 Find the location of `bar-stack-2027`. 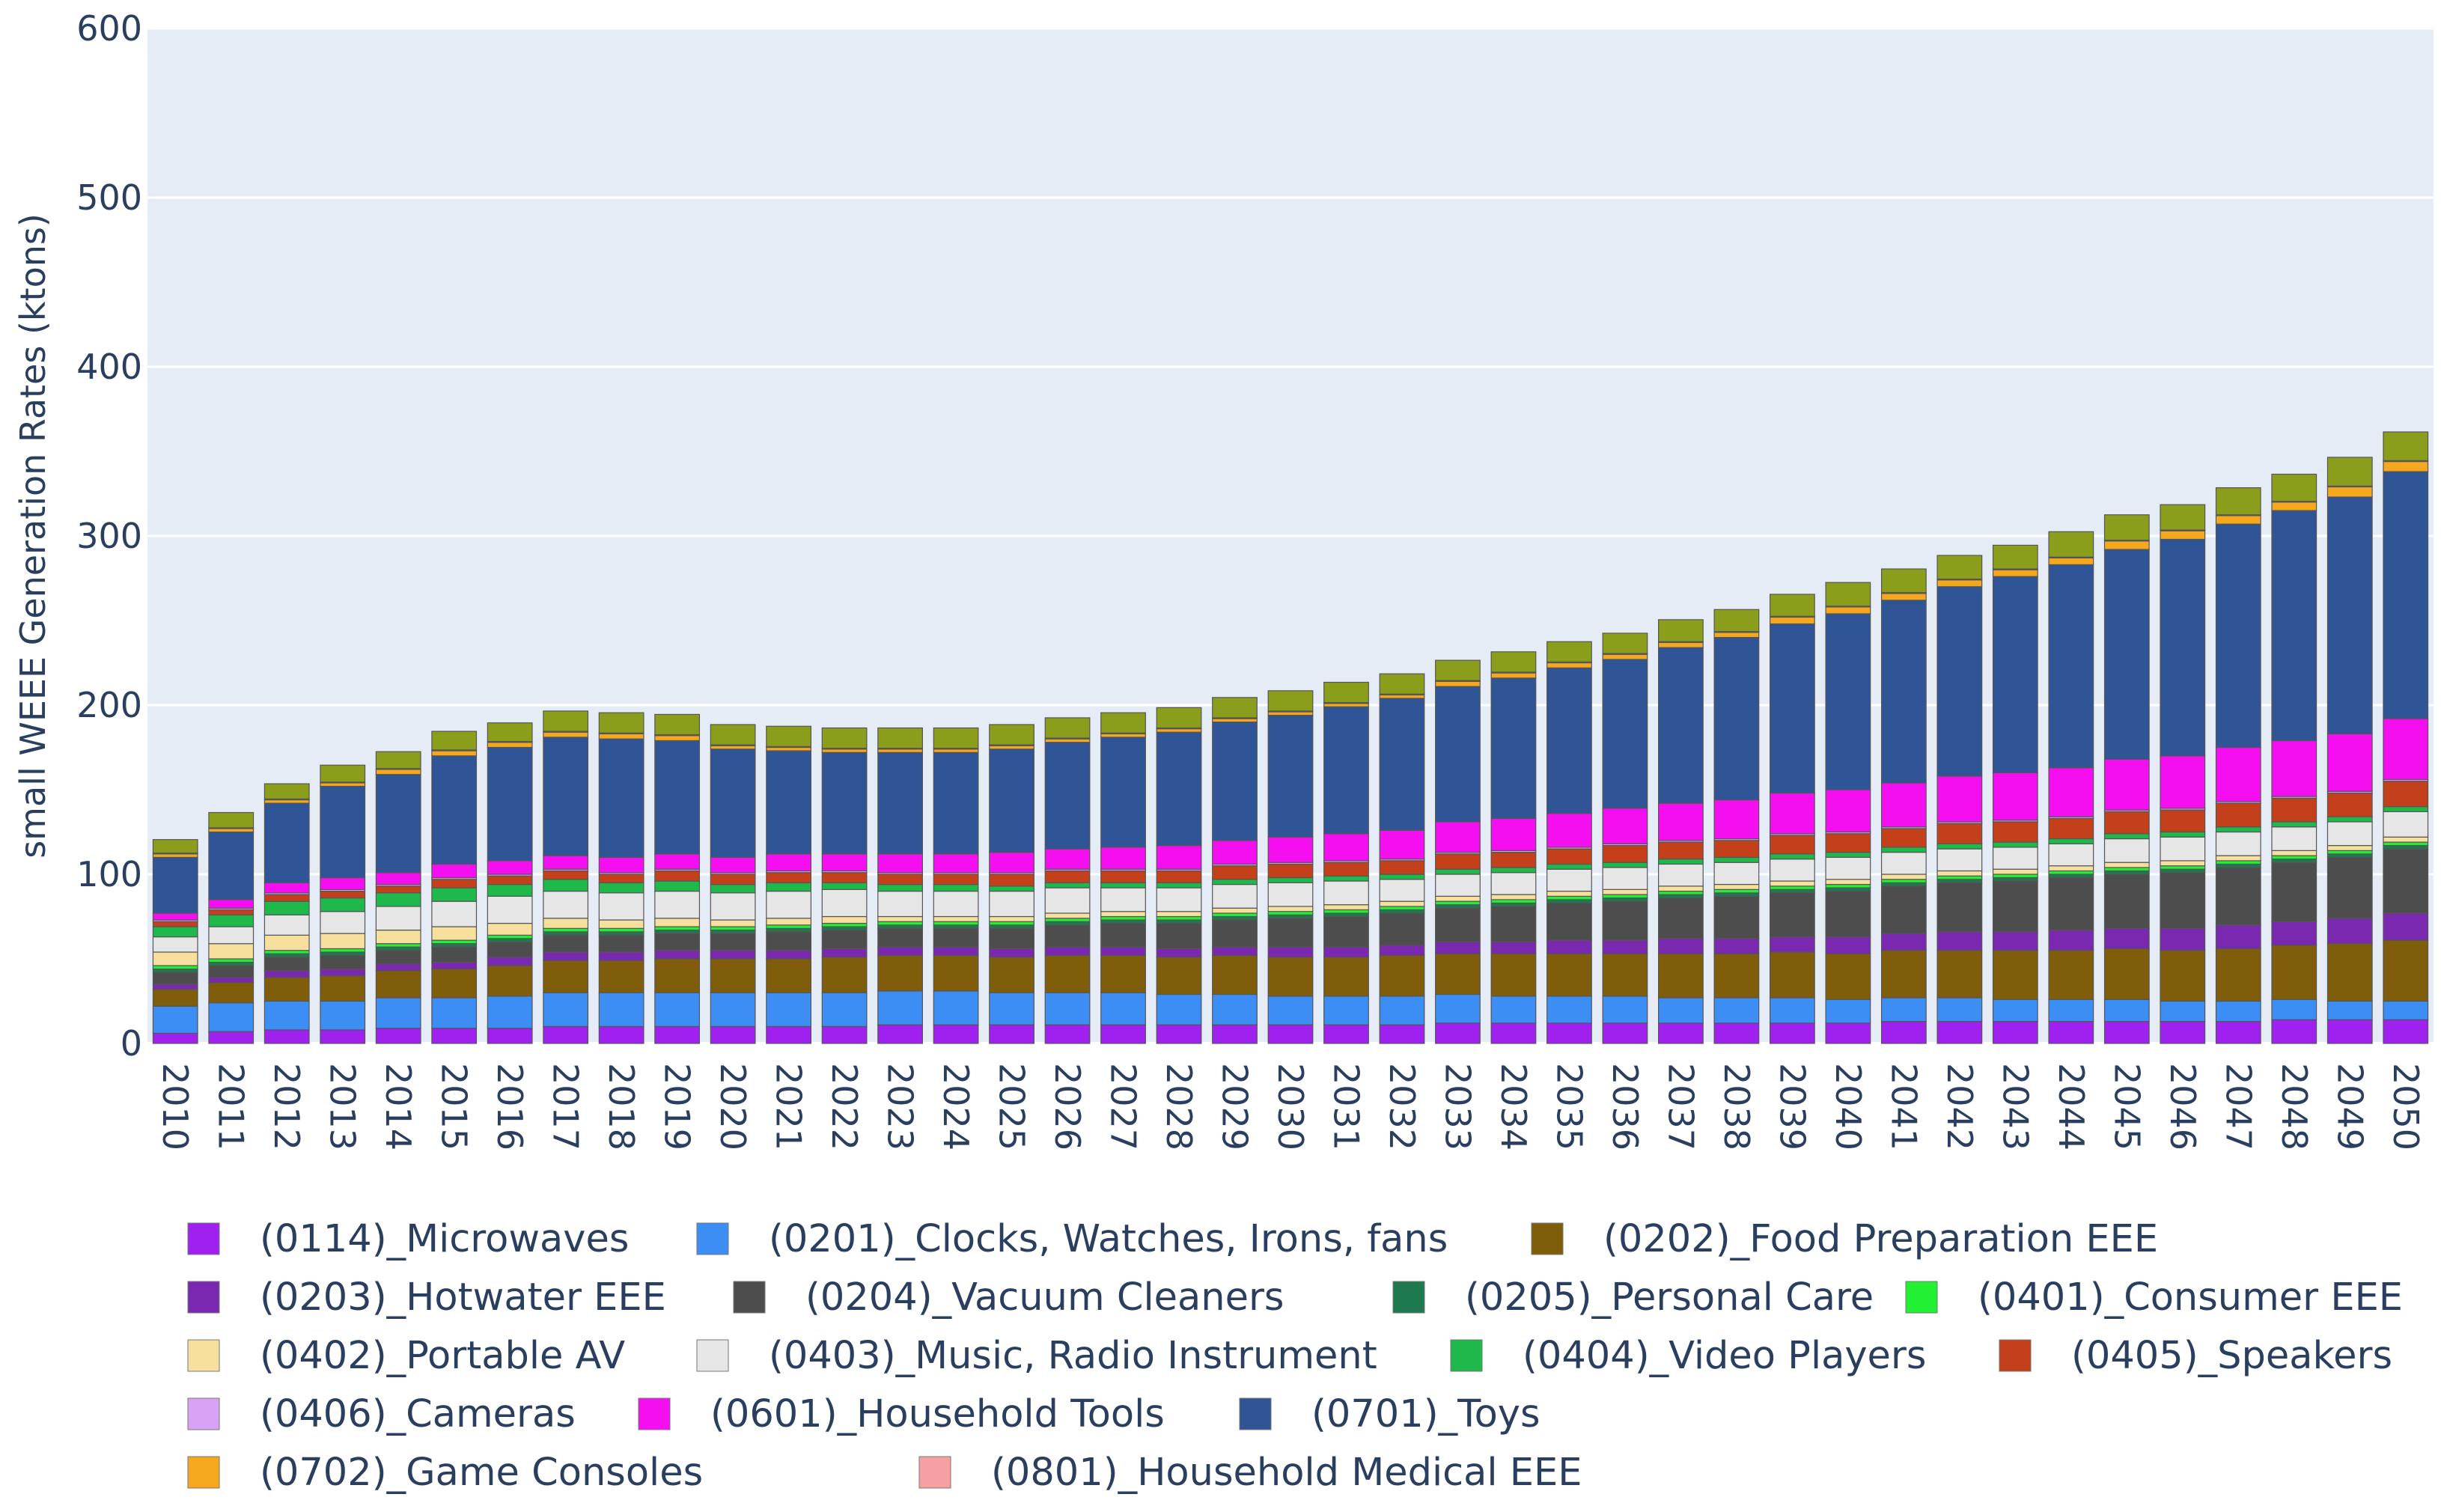

bar-stack-2027 is located at coordinates (1123, 878).